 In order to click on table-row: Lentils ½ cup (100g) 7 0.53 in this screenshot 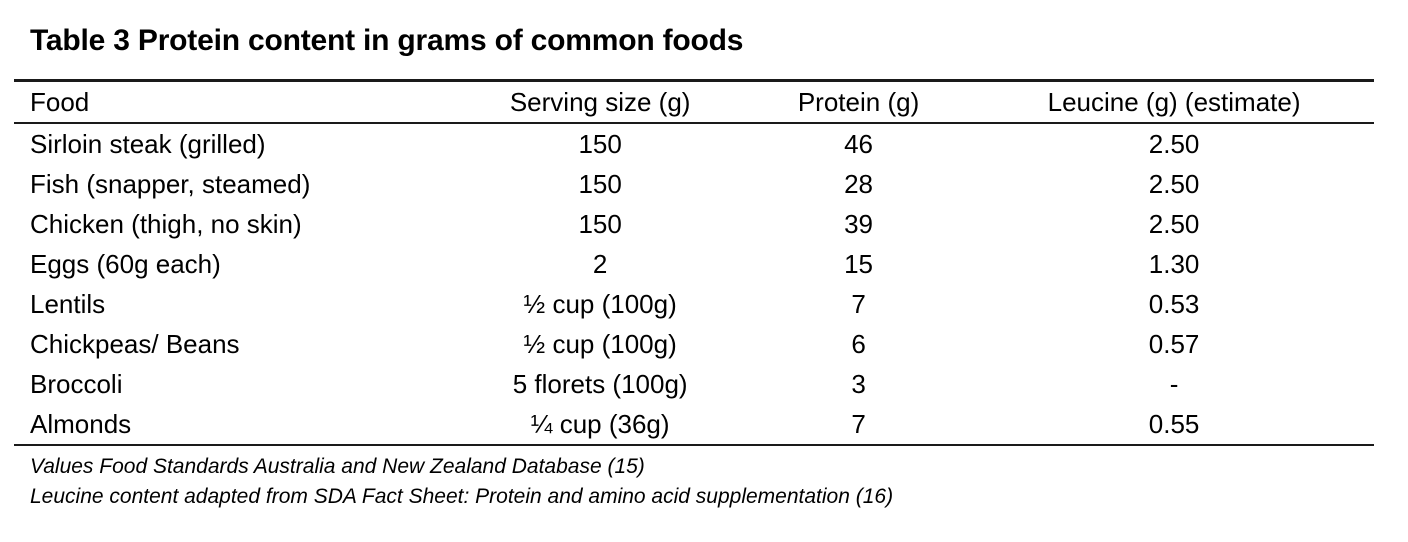, I will do `click(694, 304)`.